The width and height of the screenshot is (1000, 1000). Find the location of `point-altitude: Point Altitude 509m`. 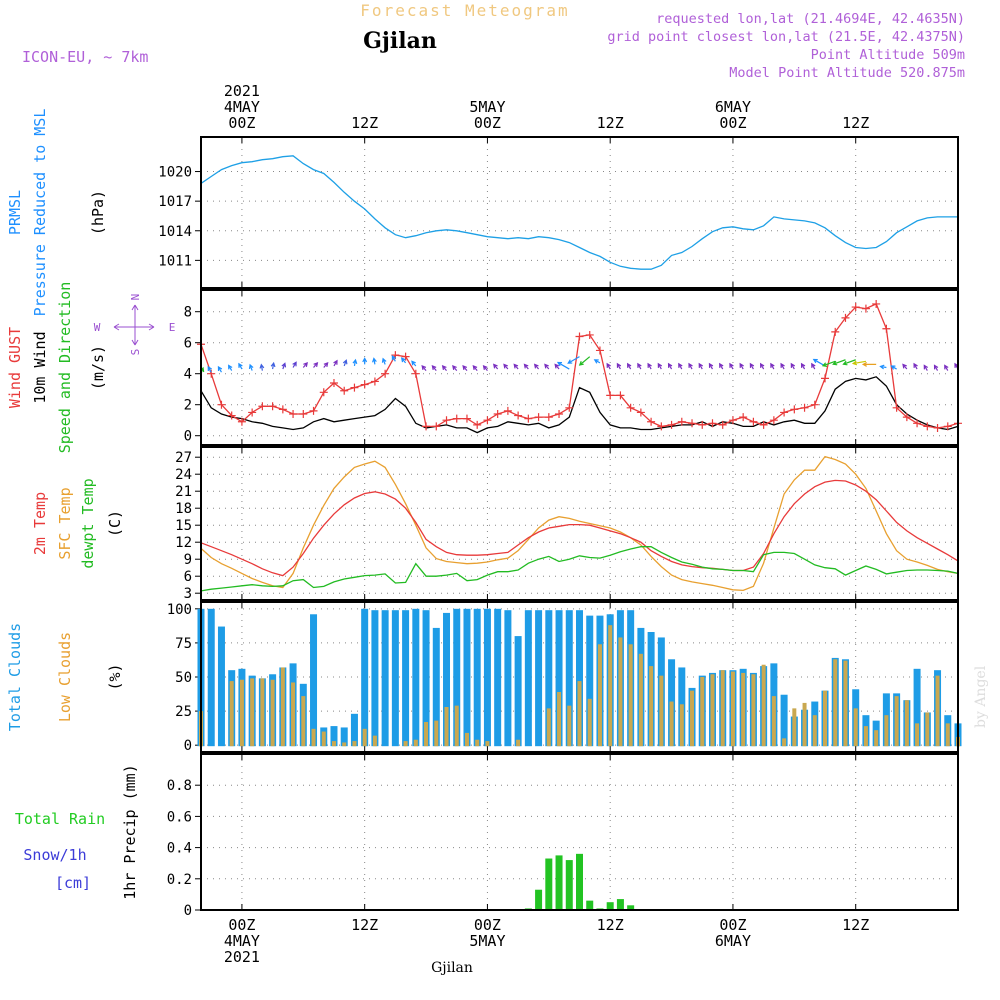

point-altitude: Point Altitude 509m is located at coordinates (888, 55).